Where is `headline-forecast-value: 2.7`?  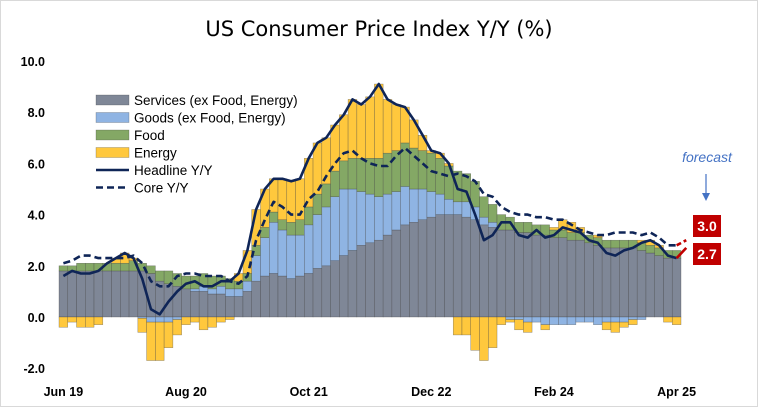 headline-forecast-value: 2.7 is located at coordinates (707, 254).